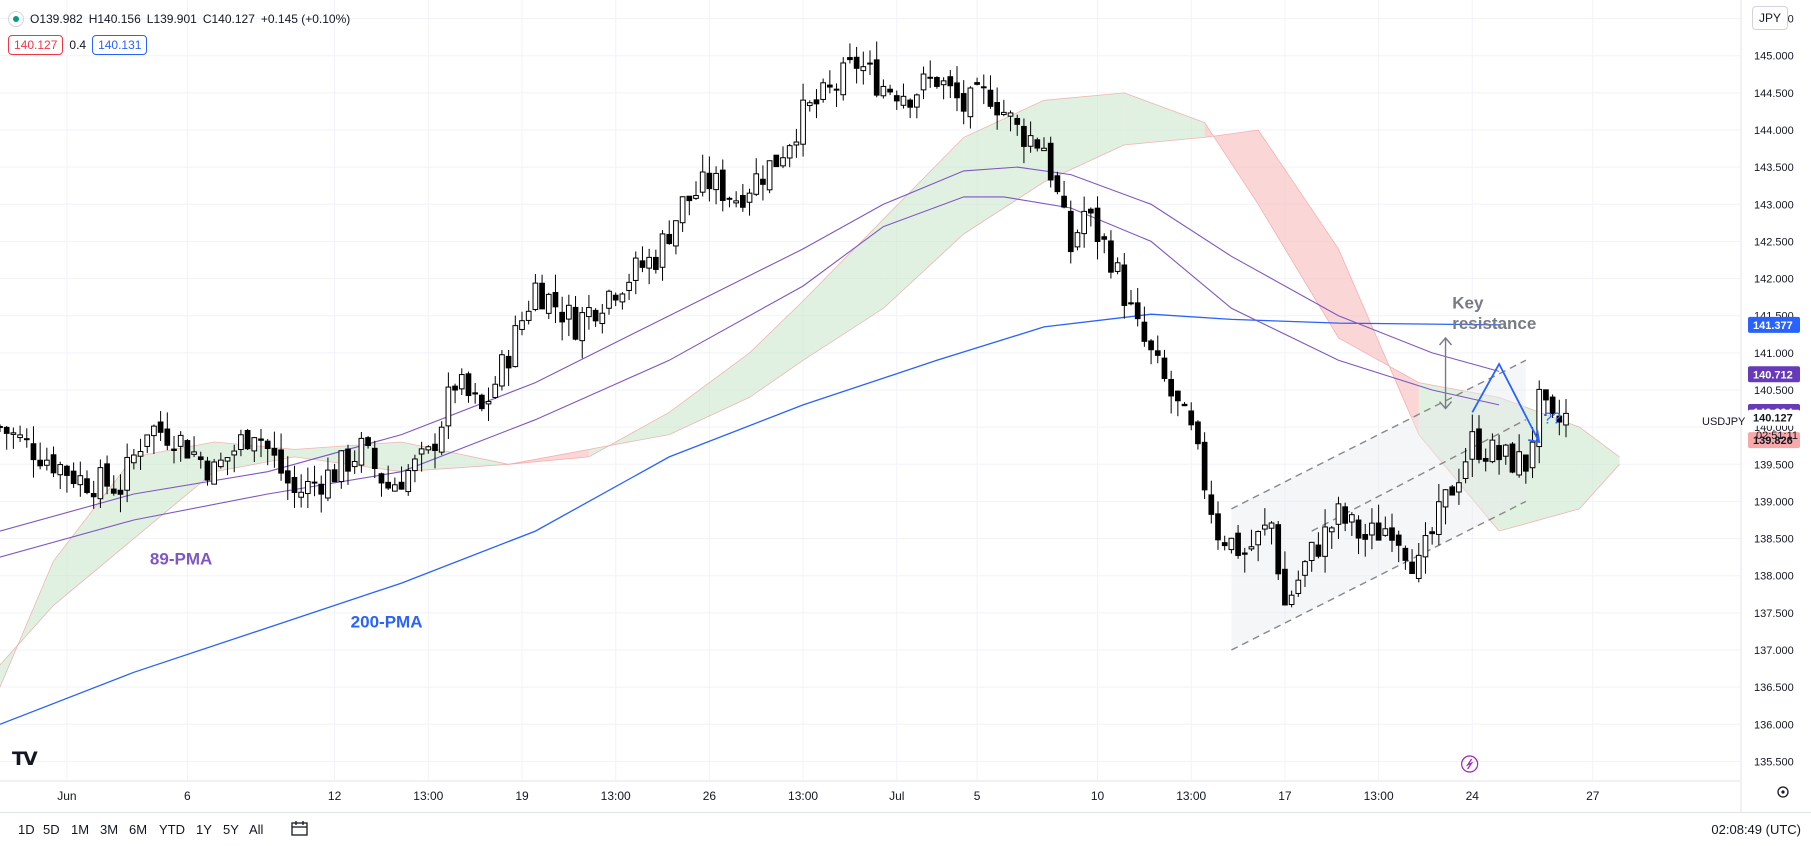 The width and height of the screenshot is (1811, 846). What do you see at coordinates (1773, 375) in the screenshot?
I see `price-tag-label: 140.712` at bounding box center [1773, 375].